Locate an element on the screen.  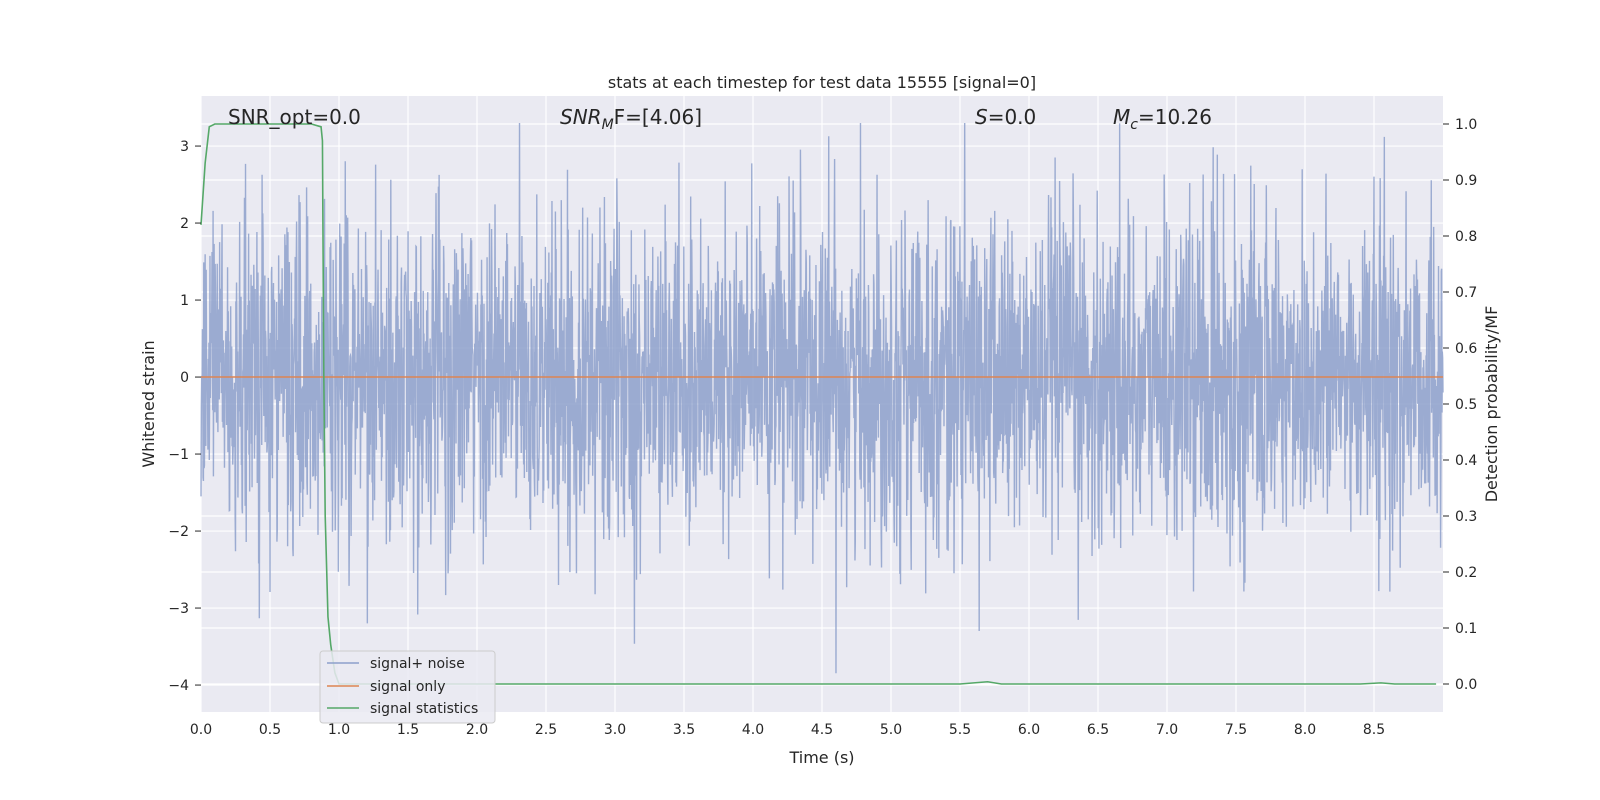
x-tick-label: 0.0 is located at coordinates (201, 730).